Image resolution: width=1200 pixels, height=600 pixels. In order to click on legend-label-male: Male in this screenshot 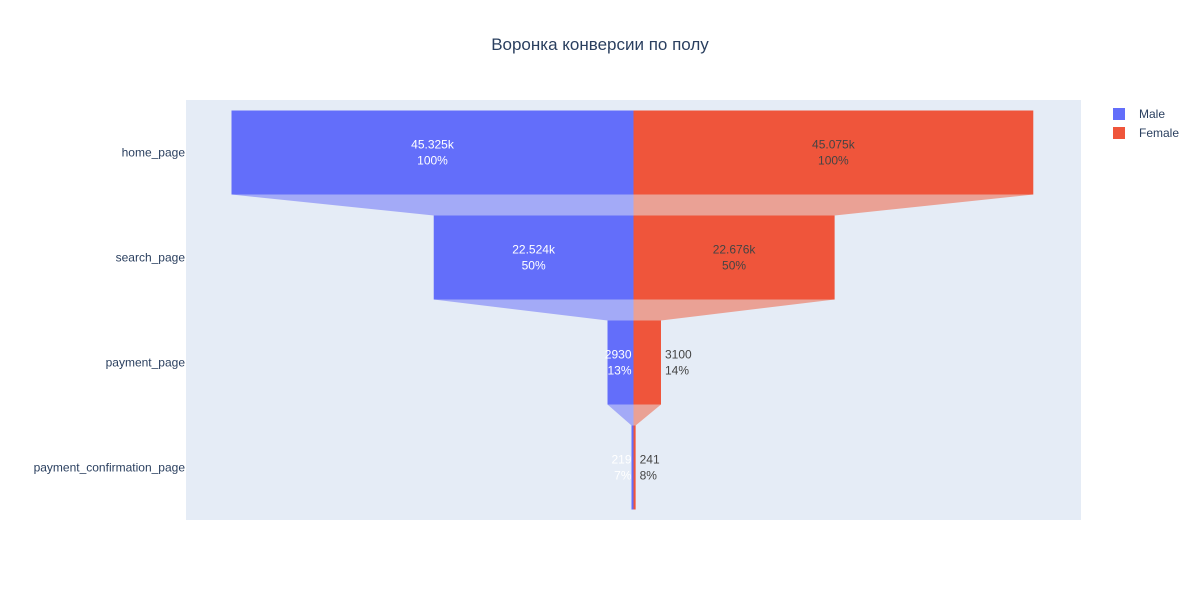, I will do `click(1152, 114)`.